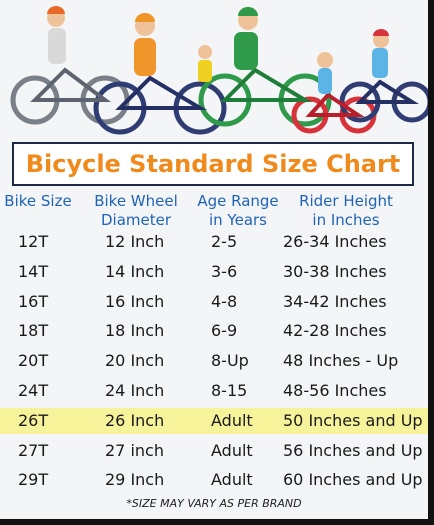 The height and width of the screenshot is (525, 434). Describe the element at coordinates (224, 301) in the screenshot. I see `table-cell: 4-8` at that location.